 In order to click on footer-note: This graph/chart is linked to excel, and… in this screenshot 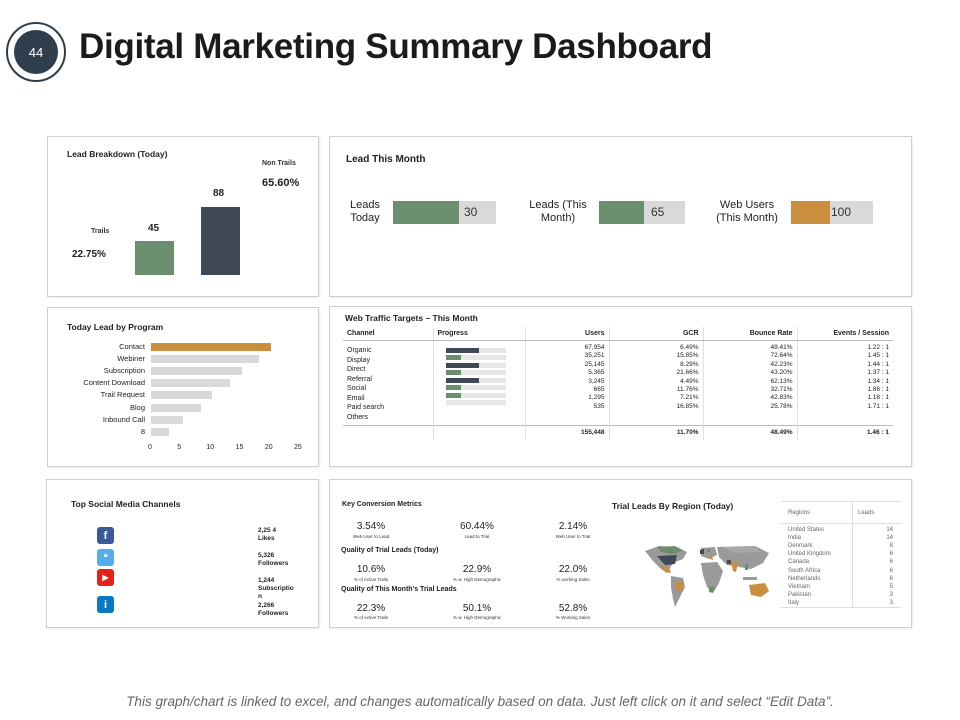, I will do `click(480, 701)`.